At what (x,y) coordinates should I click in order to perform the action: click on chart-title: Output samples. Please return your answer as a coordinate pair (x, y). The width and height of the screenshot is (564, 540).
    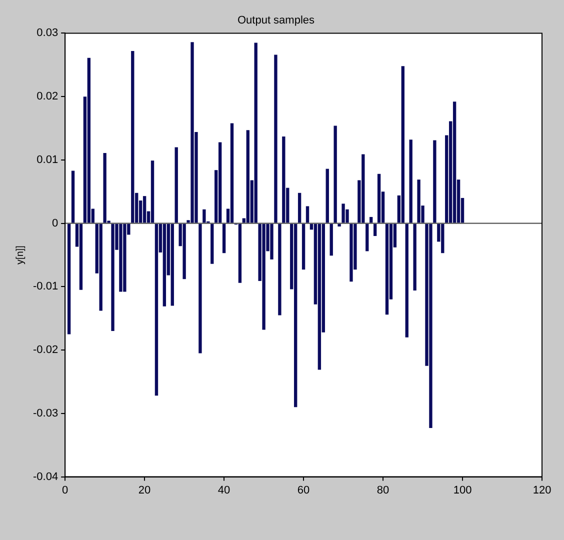
    Looking at the image, I should click on (276, 20).